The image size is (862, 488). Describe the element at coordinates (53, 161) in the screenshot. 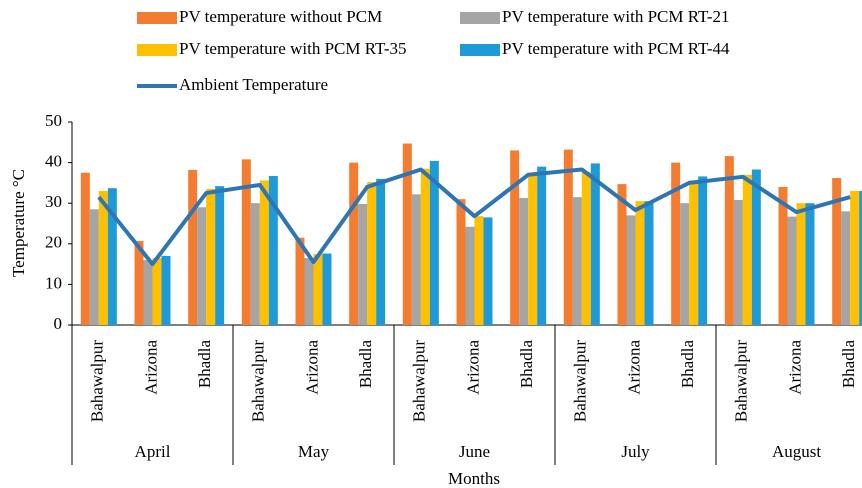

I see `y-tick-label: 40` at that location.